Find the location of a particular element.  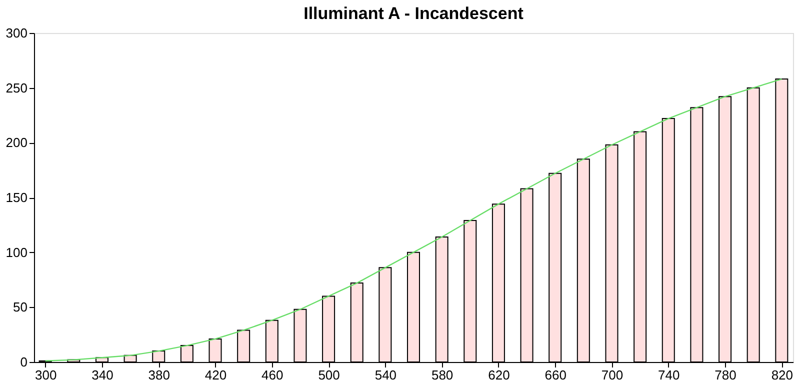

y-tick-label: 0 is located at coordinates (24, 362).